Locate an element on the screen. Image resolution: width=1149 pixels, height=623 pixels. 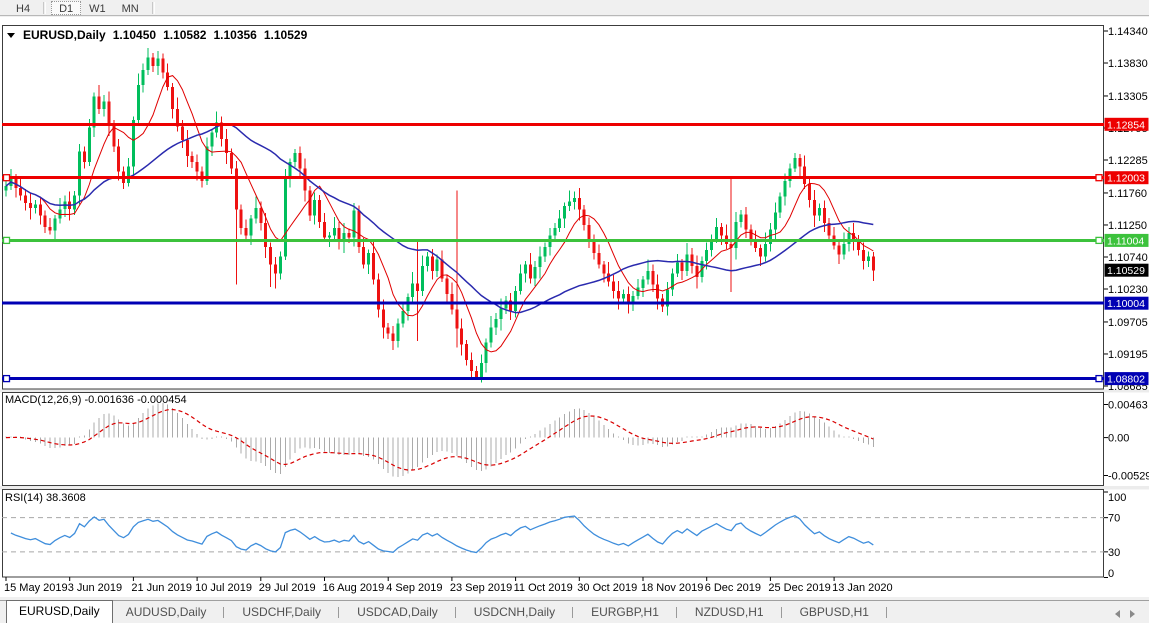
tab-label: EURUSD,Daily is located at coordinates (59, 611).